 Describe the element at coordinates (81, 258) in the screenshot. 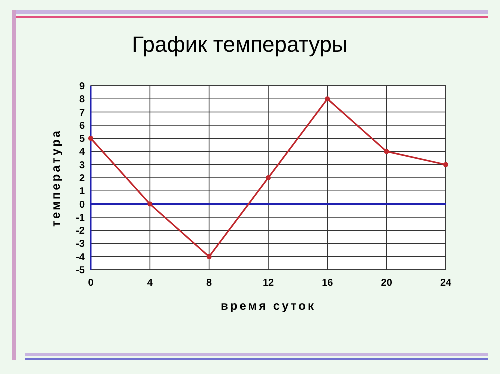

I see `y-tick-label: -4` at that location.